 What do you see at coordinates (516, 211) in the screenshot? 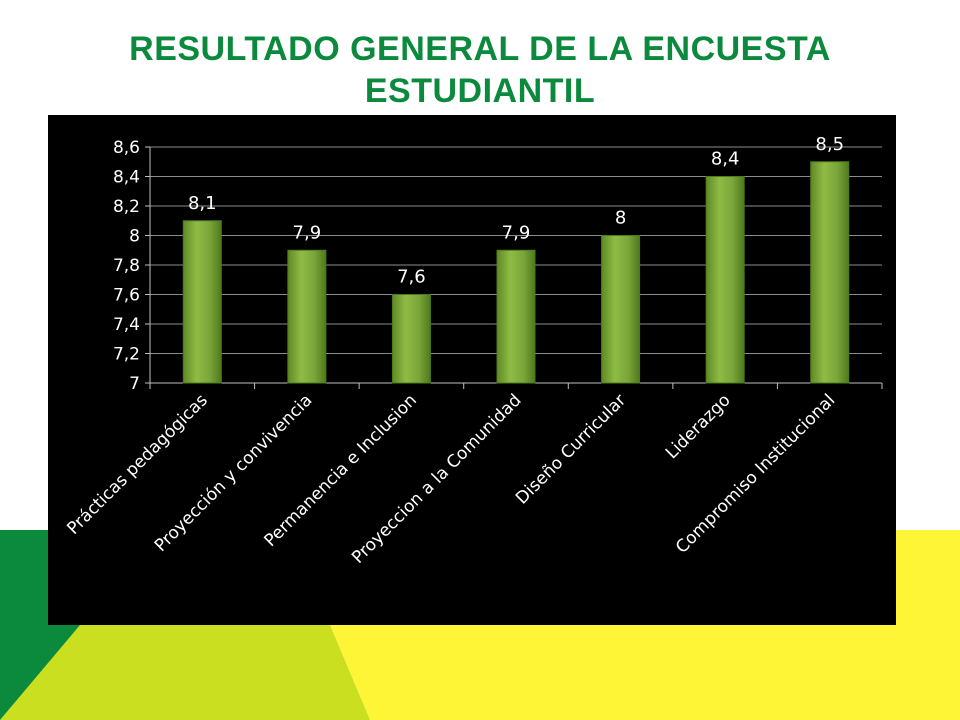
I see `data-labels: 8,1 7,9 7,6 7,9 8 8,4 8,5` at bounding box center [516, 211].